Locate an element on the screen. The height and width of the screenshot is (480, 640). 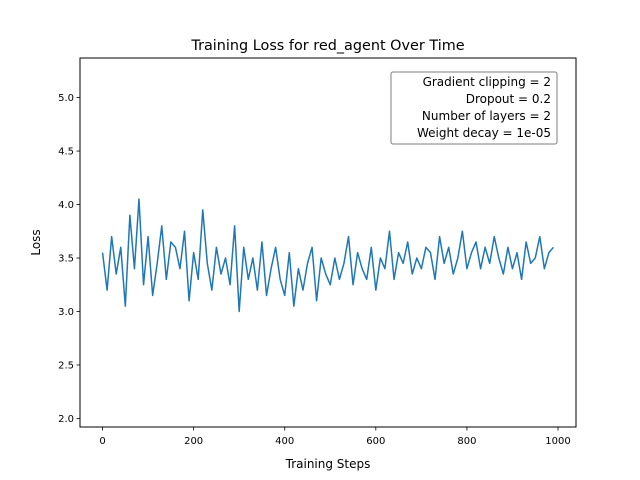
y-tick-label: 5.0 is located at coordinates (66, 98).